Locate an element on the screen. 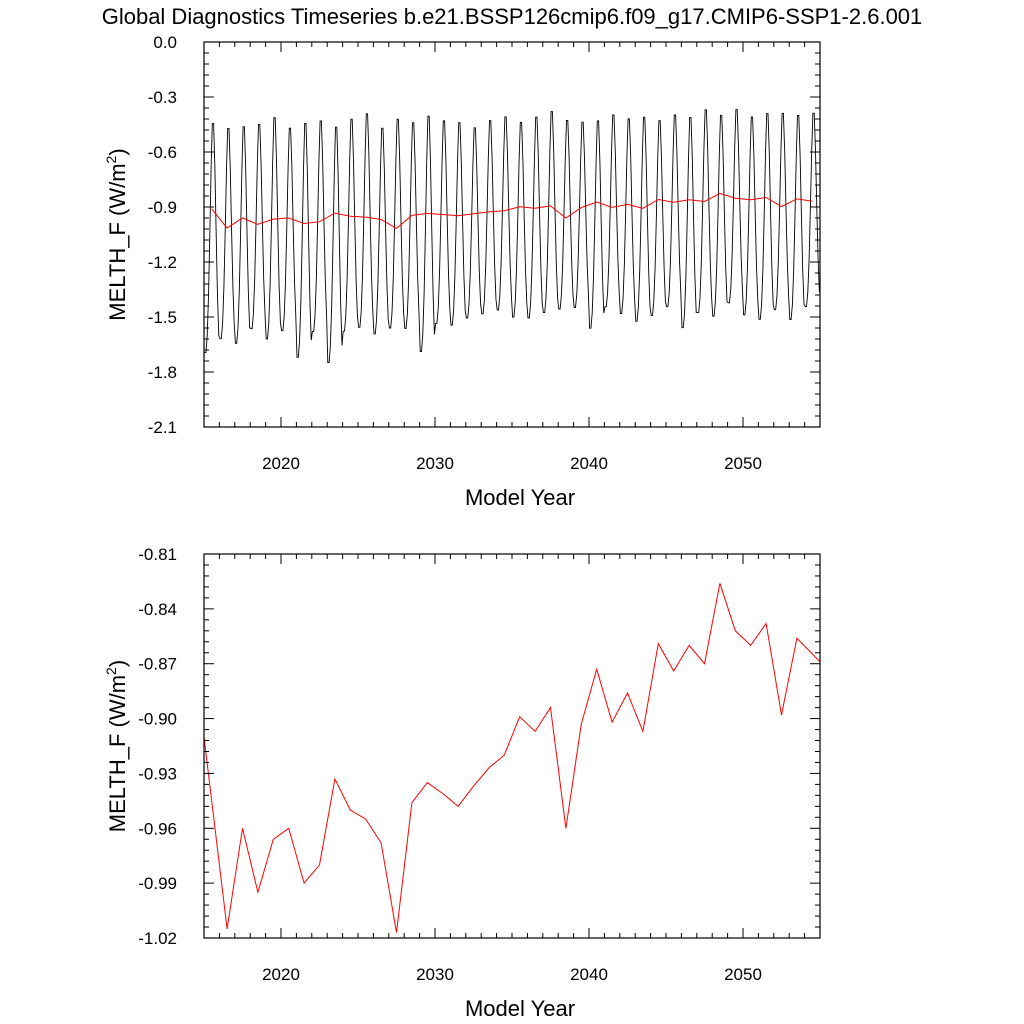 The height and width of the screenshot is (1024, 1024). y-tick-label: -0.3 is located at coordinates (162, 97).